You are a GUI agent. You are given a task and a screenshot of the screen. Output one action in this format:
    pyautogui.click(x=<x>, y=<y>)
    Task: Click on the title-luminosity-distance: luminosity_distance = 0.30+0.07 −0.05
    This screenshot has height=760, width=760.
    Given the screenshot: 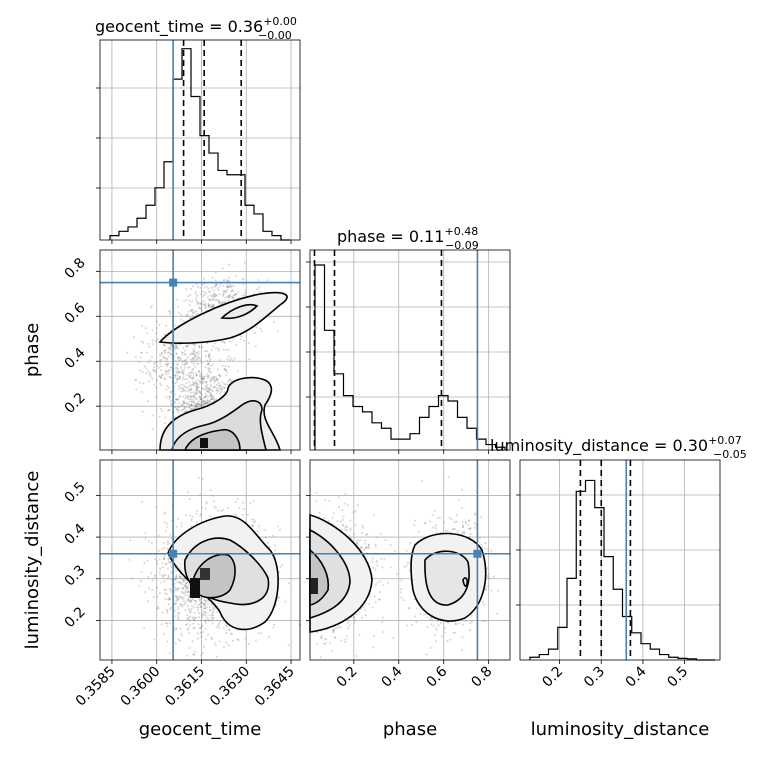 What is the action you would take?
    pyautogui.click(x=618, y=447)
    